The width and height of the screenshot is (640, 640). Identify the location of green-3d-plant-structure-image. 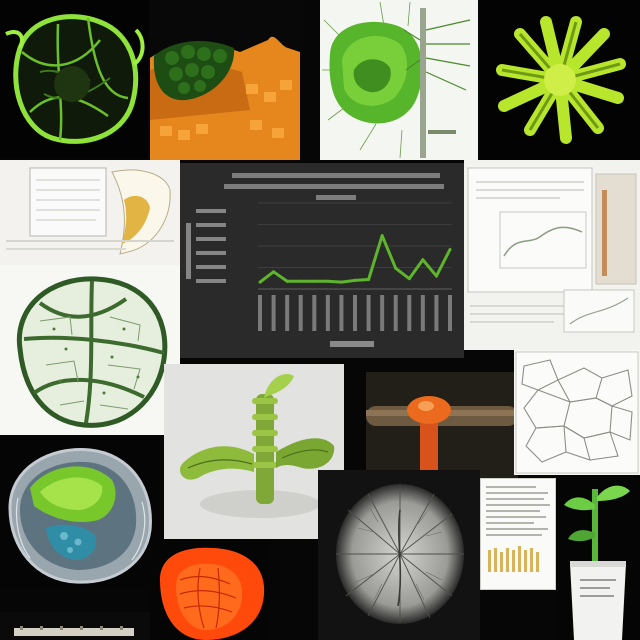
(254, 451).